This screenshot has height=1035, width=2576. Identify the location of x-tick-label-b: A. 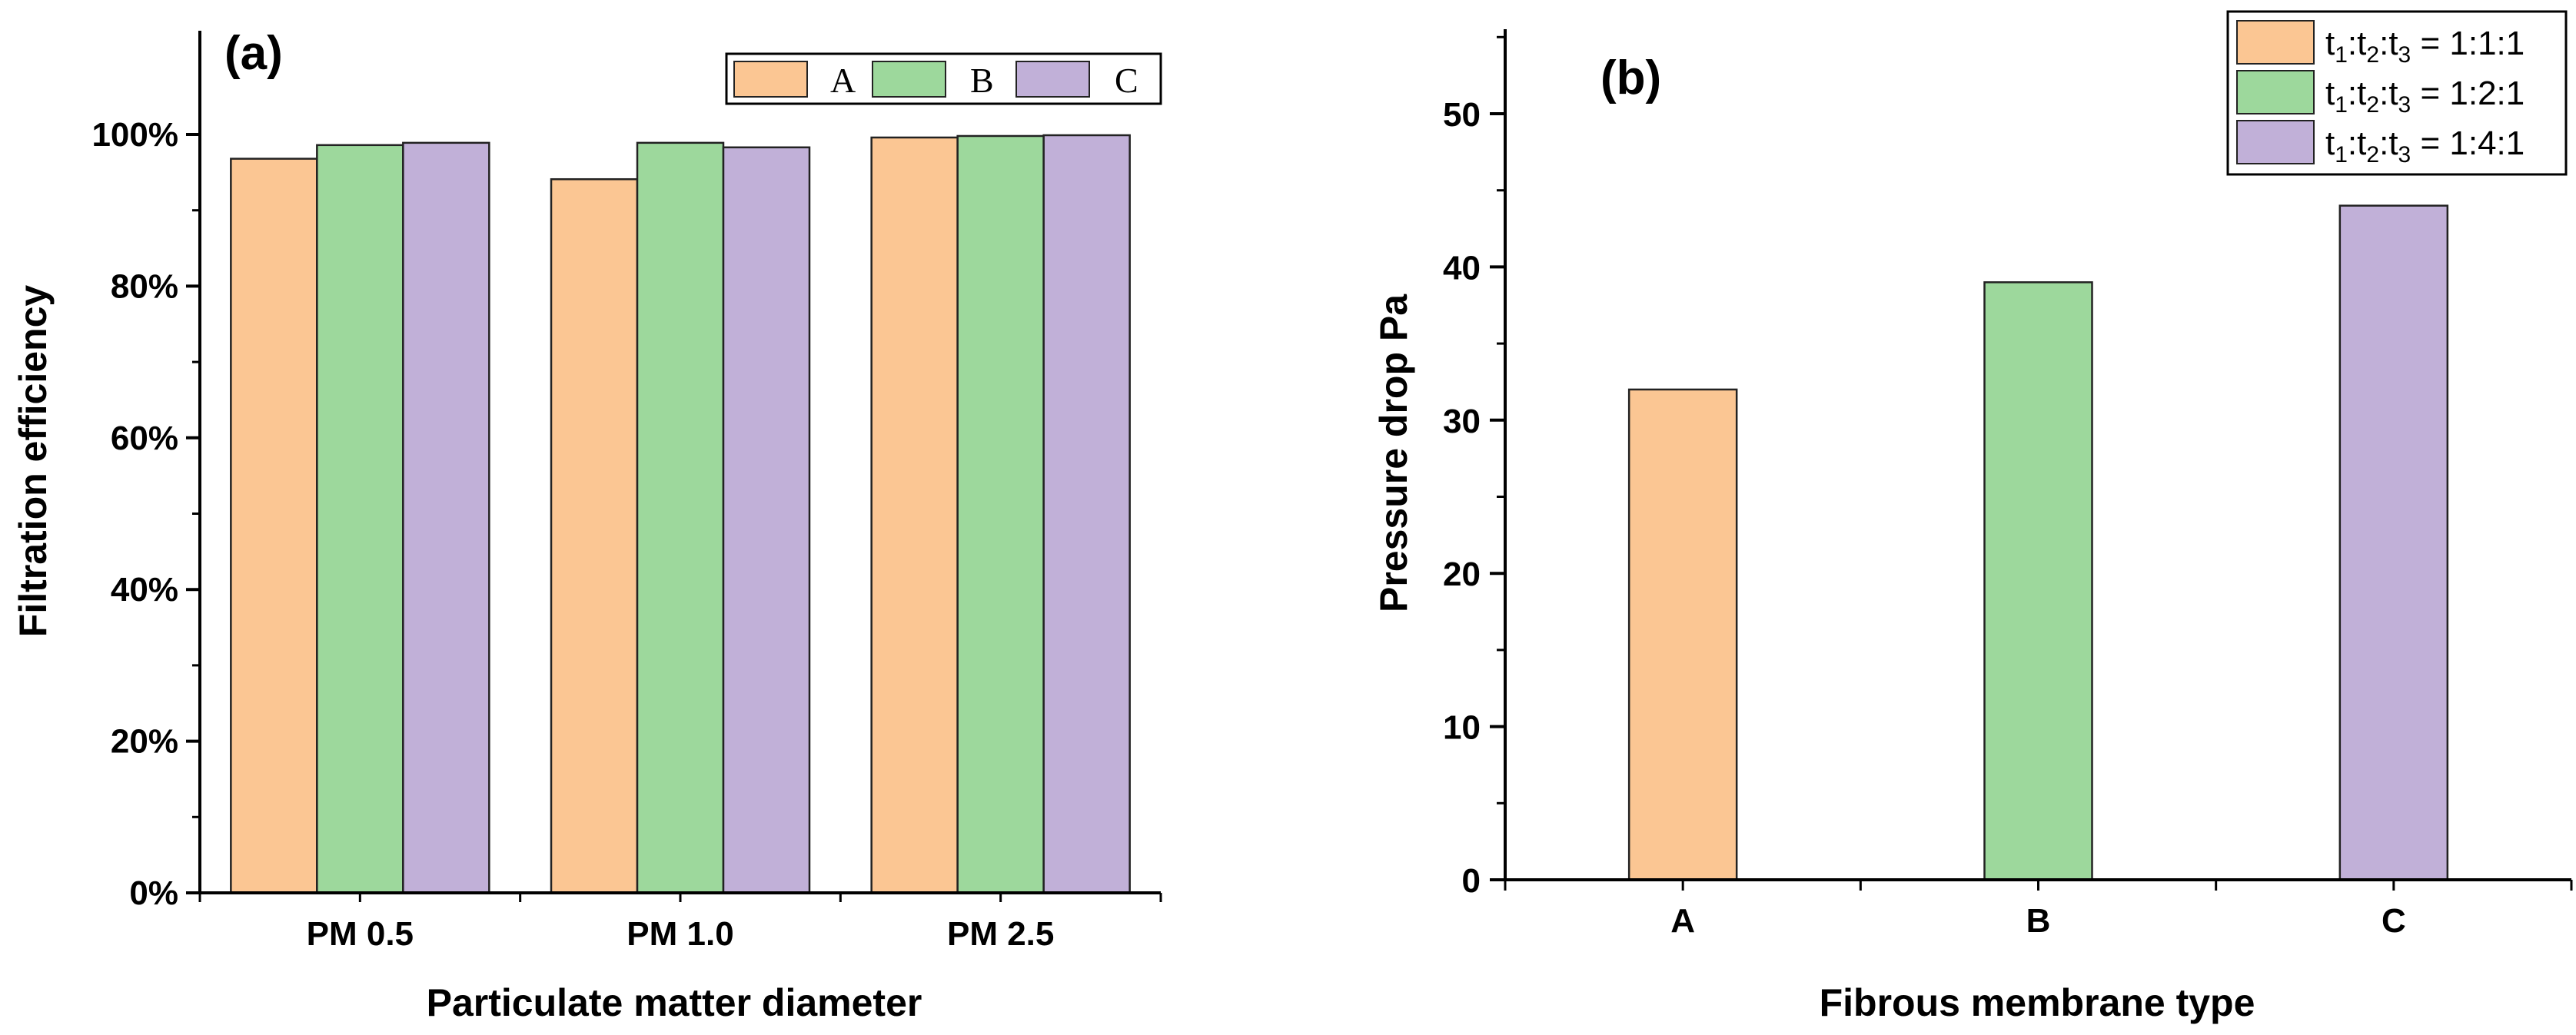
(1683, 921).